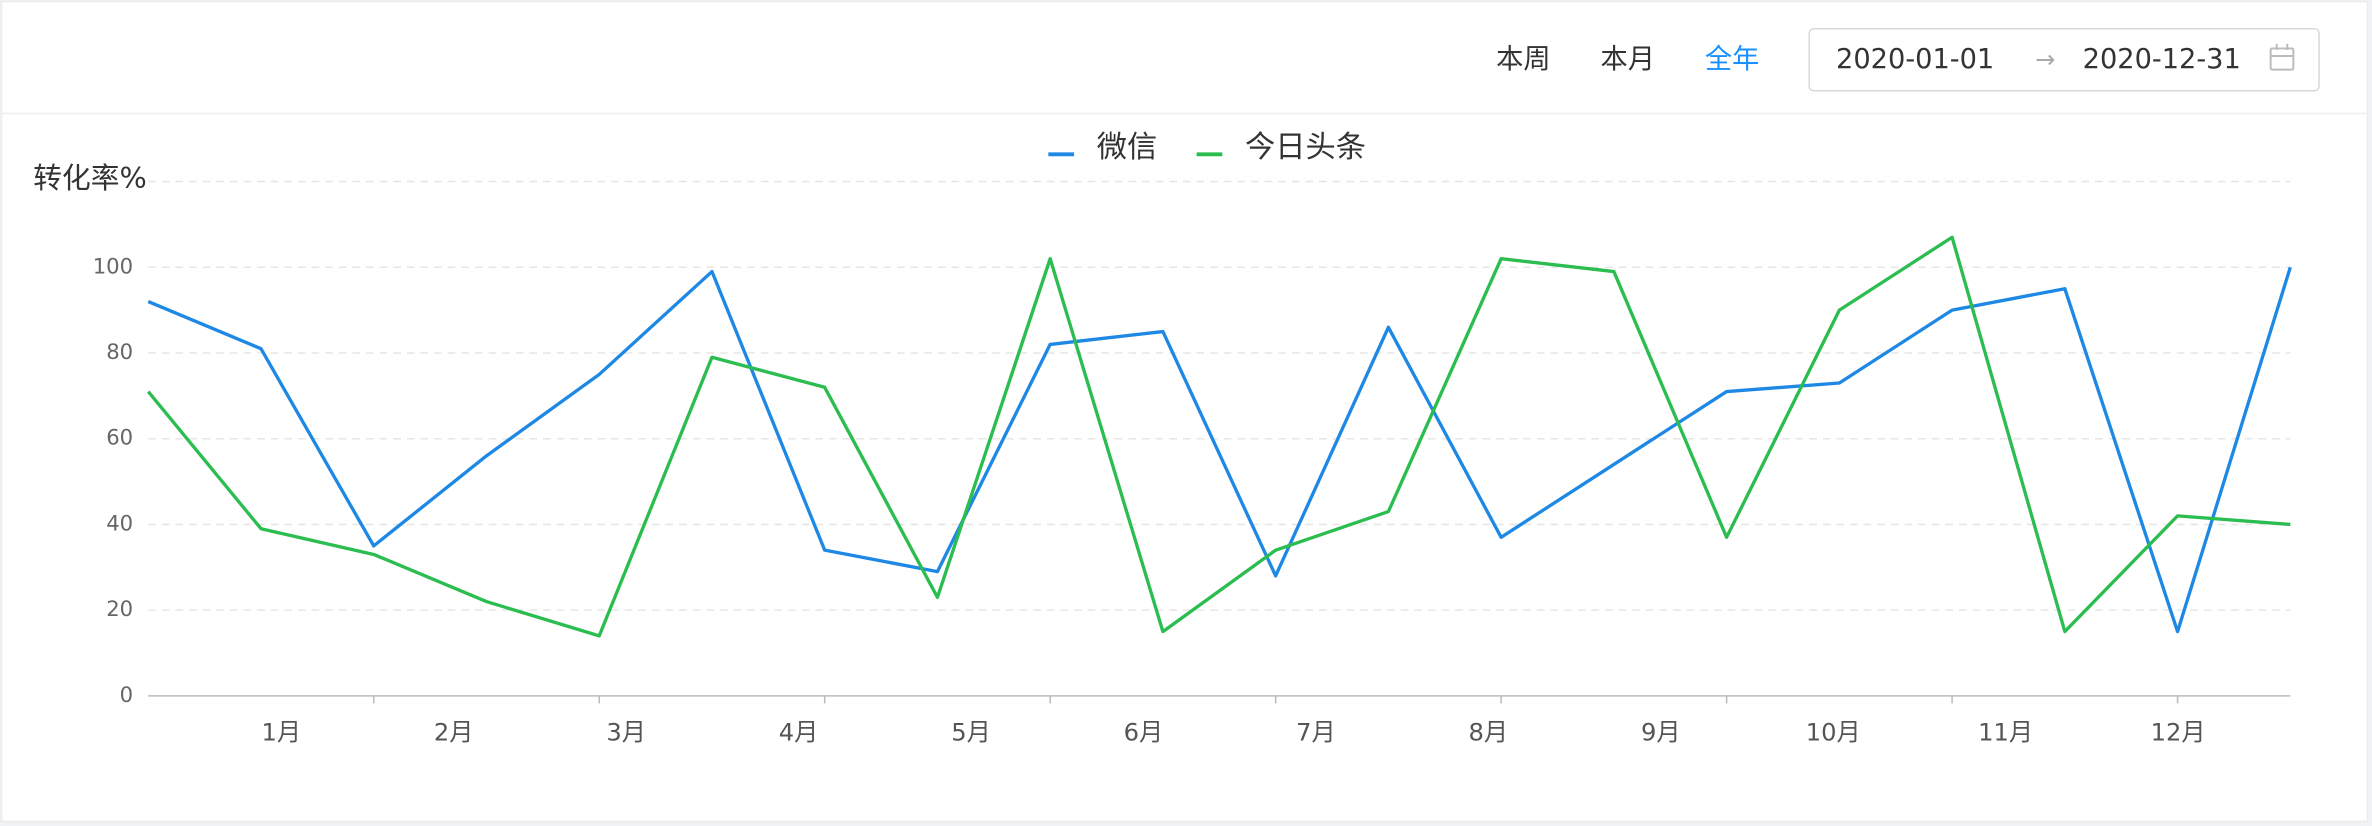 The width and height of the screenshot is (2372, 826). Describe the element at coordinates (119, 608) in the screenshot. I see `y-tick-label: 20` at that location.